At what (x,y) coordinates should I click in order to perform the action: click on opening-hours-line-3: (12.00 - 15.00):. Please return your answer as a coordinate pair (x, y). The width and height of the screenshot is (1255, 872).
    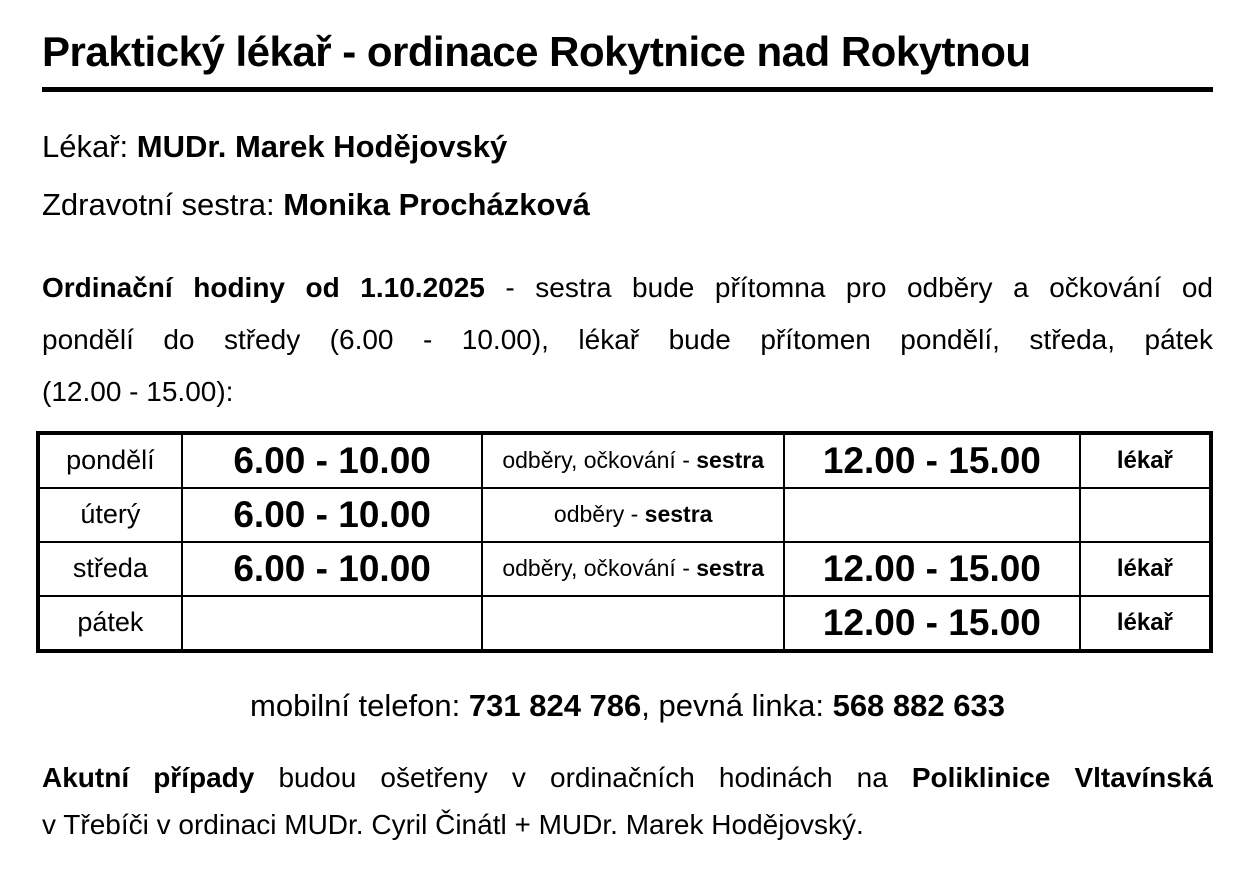
    Looking at the image, I should click on (138, 391).